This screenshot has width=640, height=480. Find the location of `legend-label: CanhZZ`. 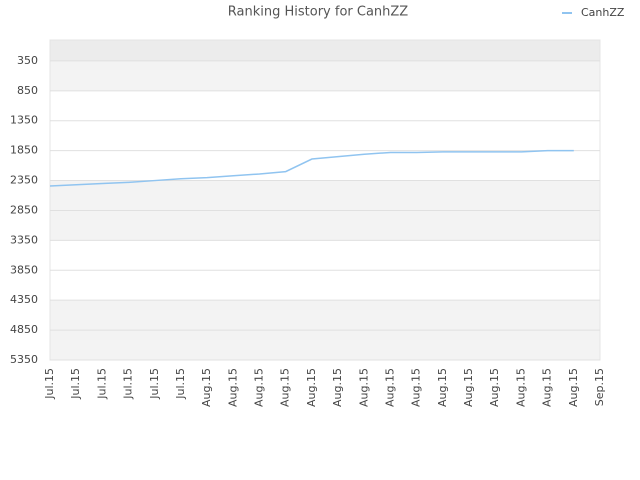

legend-label: CanhZZ is located at coordinates (603, 12).